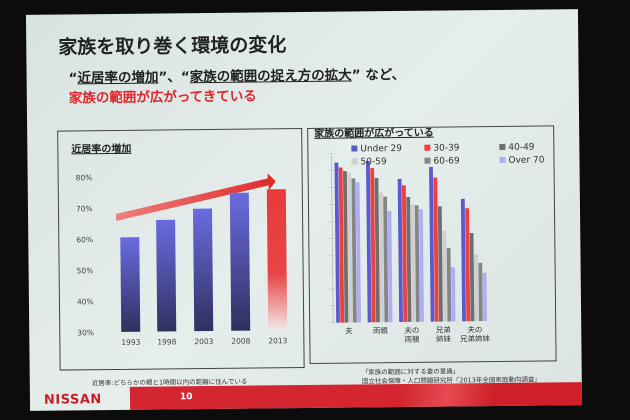 The width and height of the screenshot is (630, 420). Describe the element at coordinates (85, 332) in the screenshot. I see `y-tick-label: 30%` at that location.